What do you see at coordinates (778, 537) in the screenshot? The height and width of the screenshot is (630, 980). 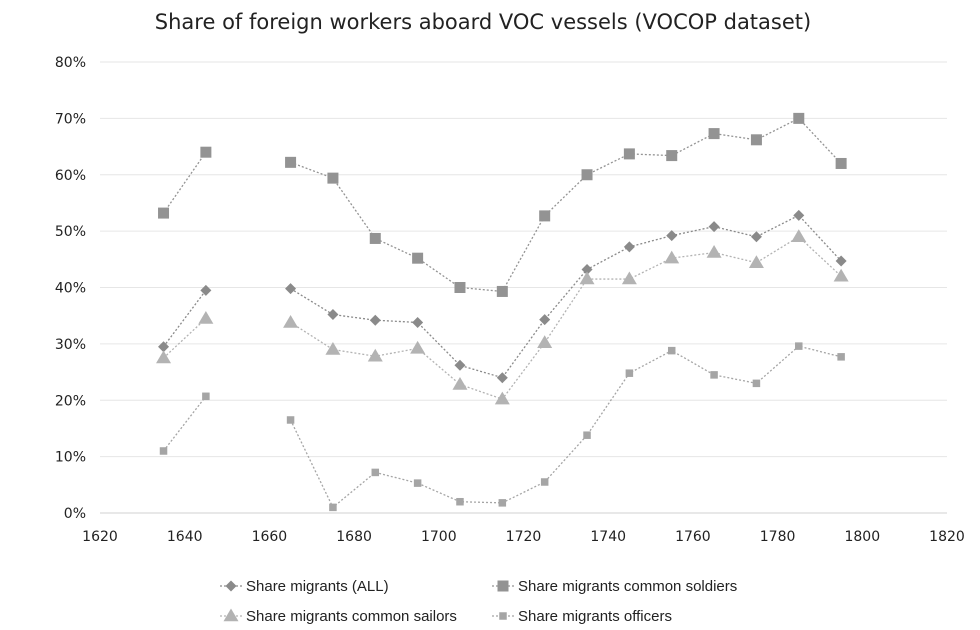 I see `x-tick-label: 1780` at bounding box center [778, 537].